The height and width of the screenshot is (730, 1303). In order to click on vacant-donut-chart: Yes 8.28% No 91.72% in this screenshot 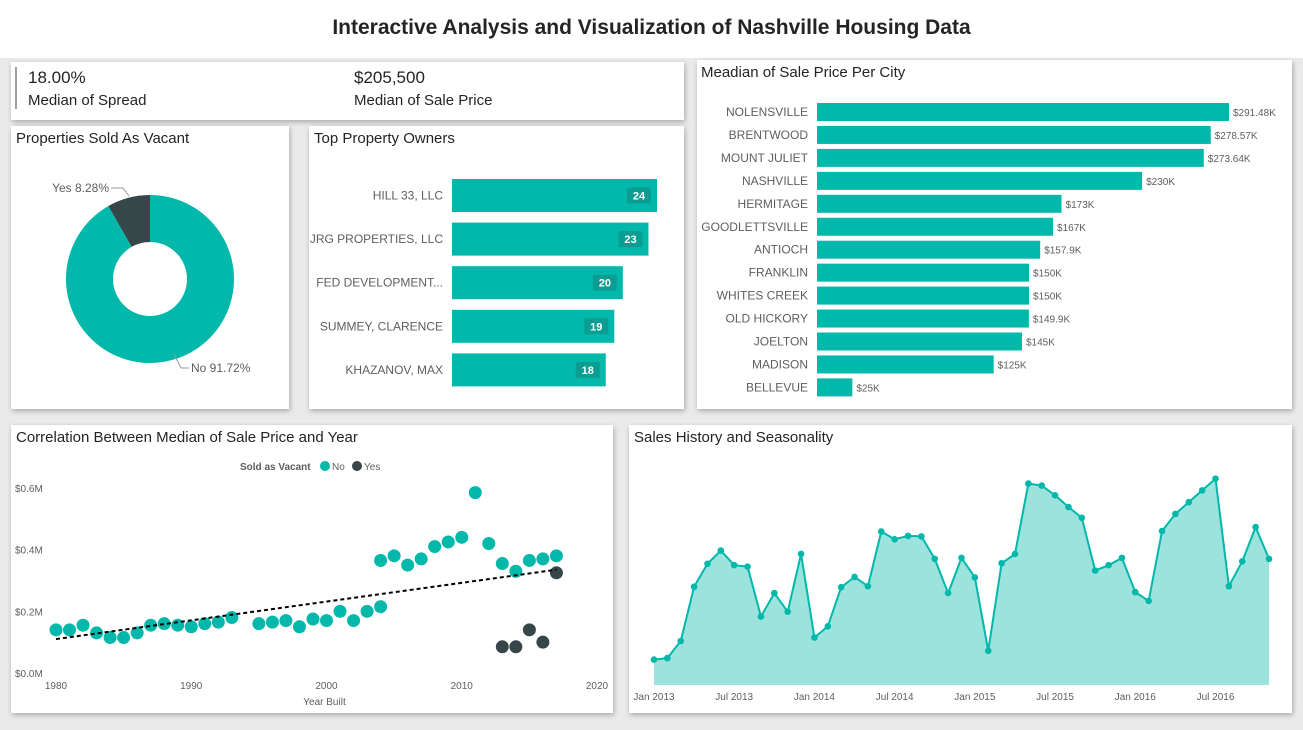, I will do `click(150, 267)`.